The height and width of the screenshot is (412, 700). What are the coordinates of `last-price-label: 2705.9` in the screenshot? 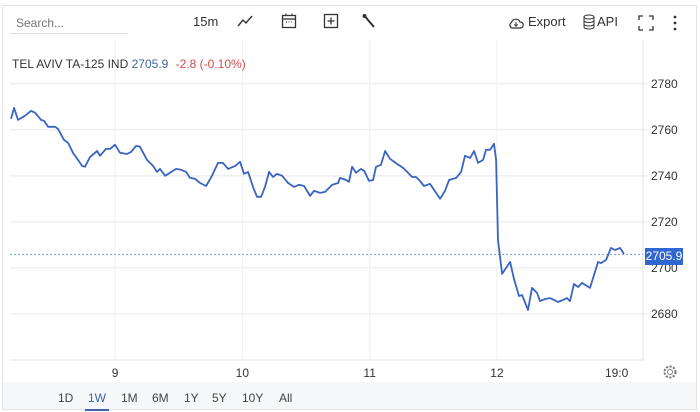 It's located at (664, 256).